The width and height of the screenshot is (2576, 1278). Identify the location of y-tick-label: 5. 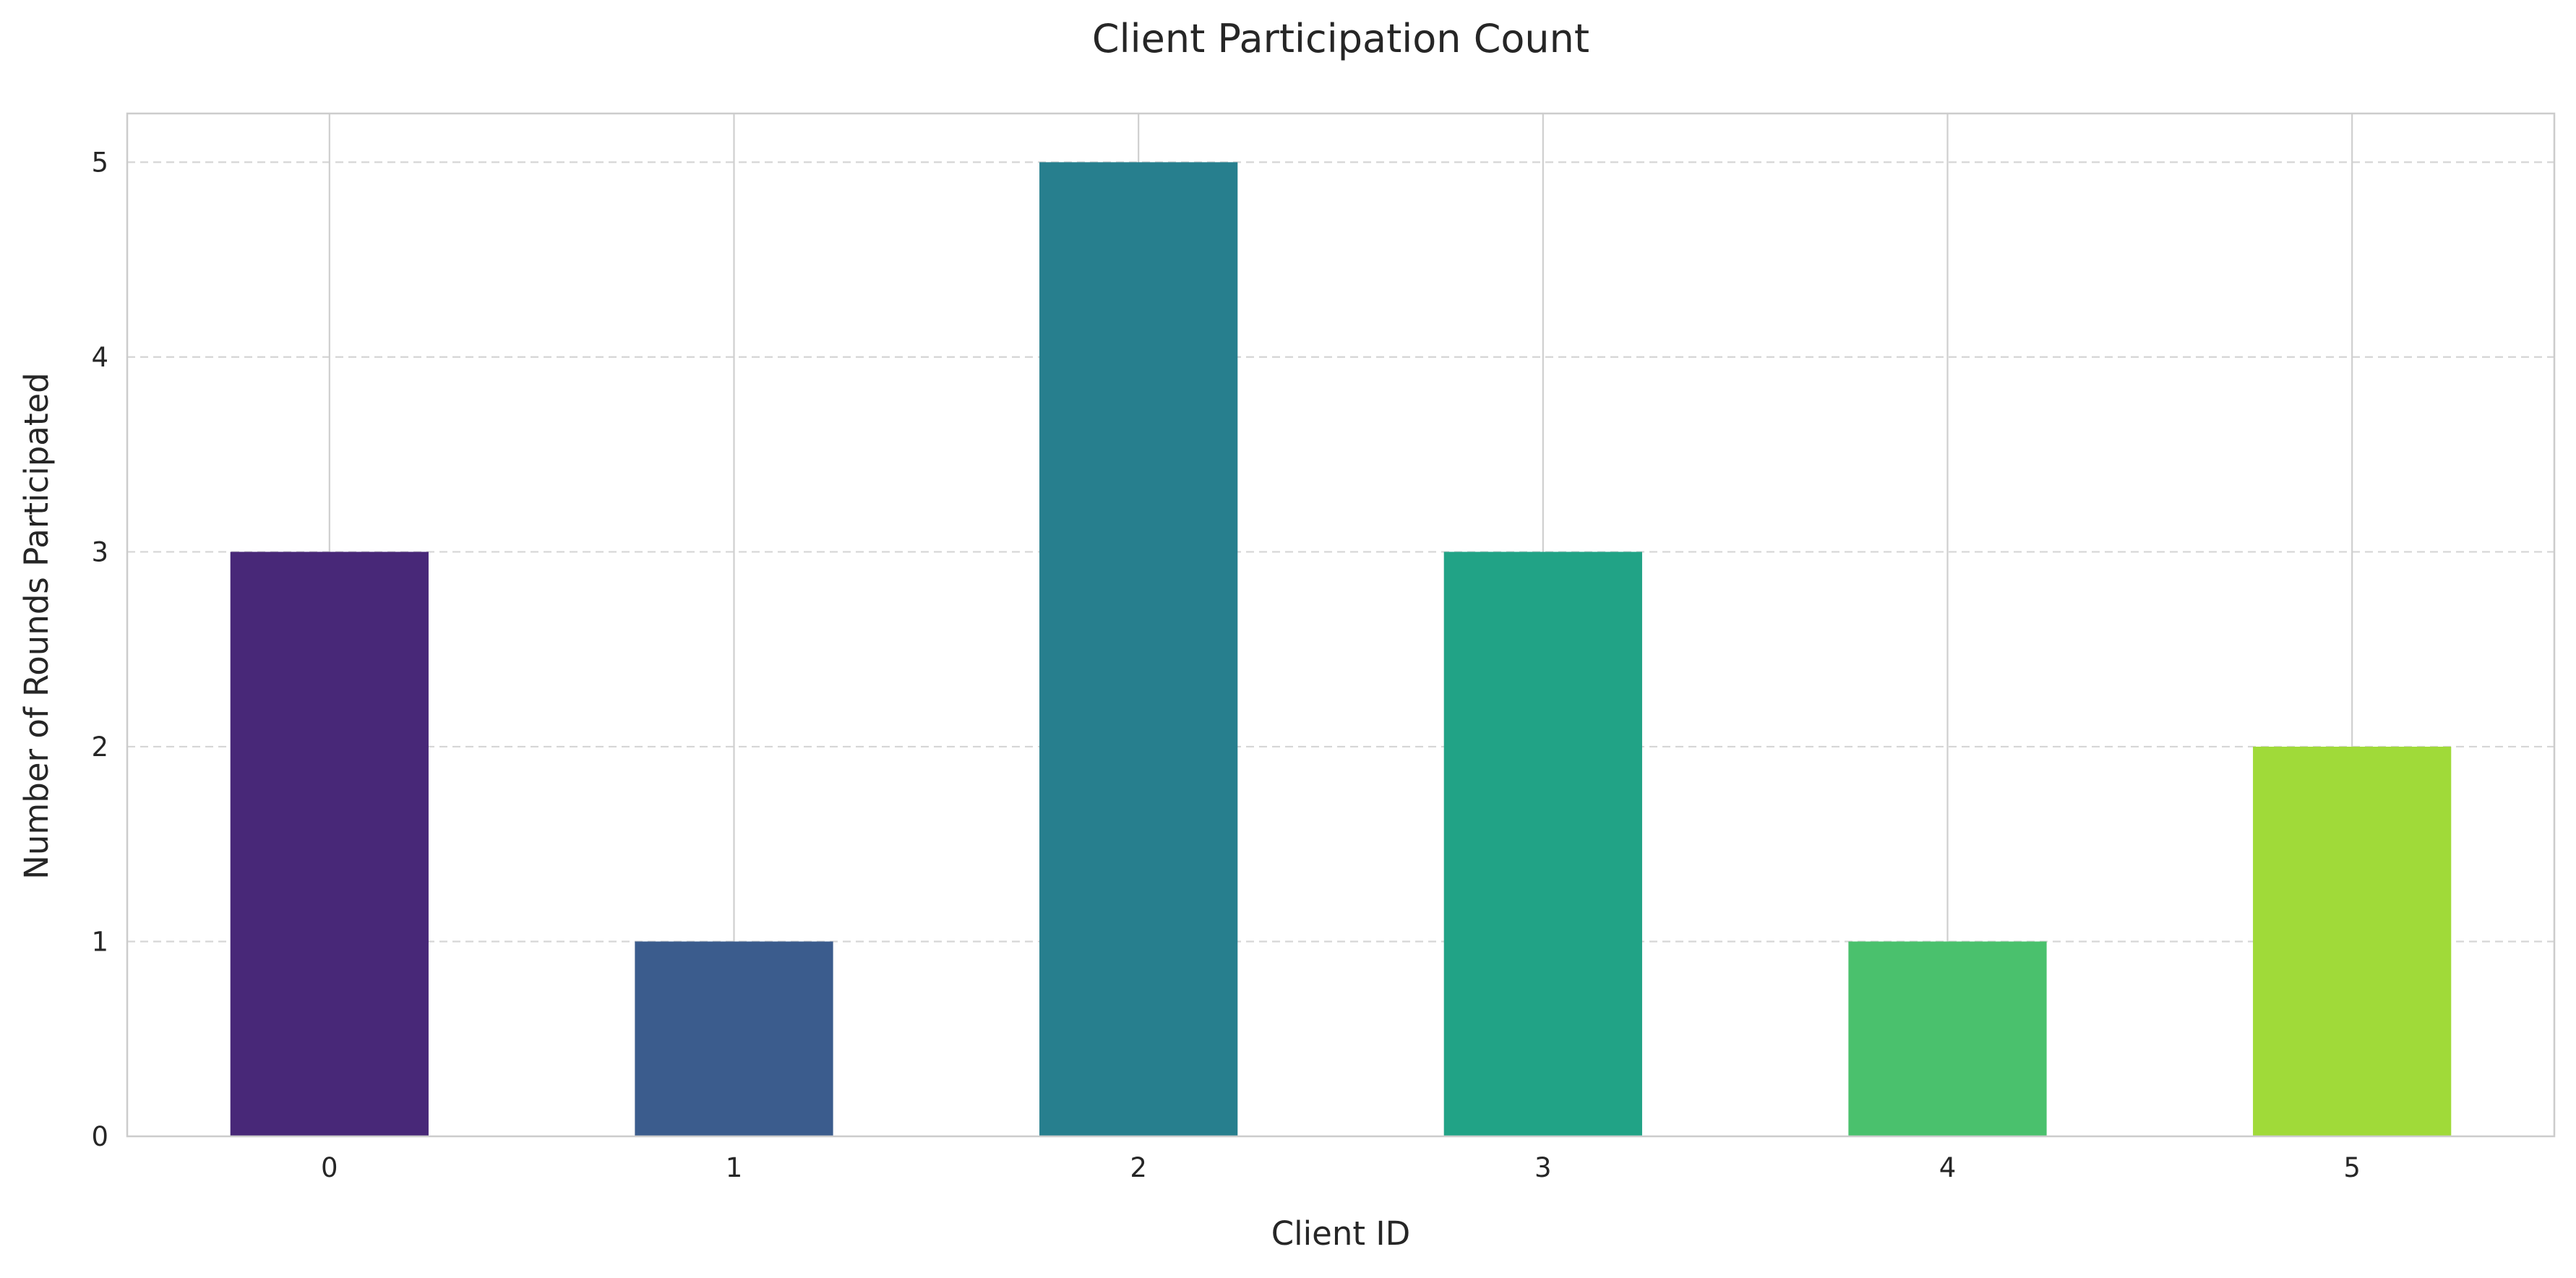
(100, 162).